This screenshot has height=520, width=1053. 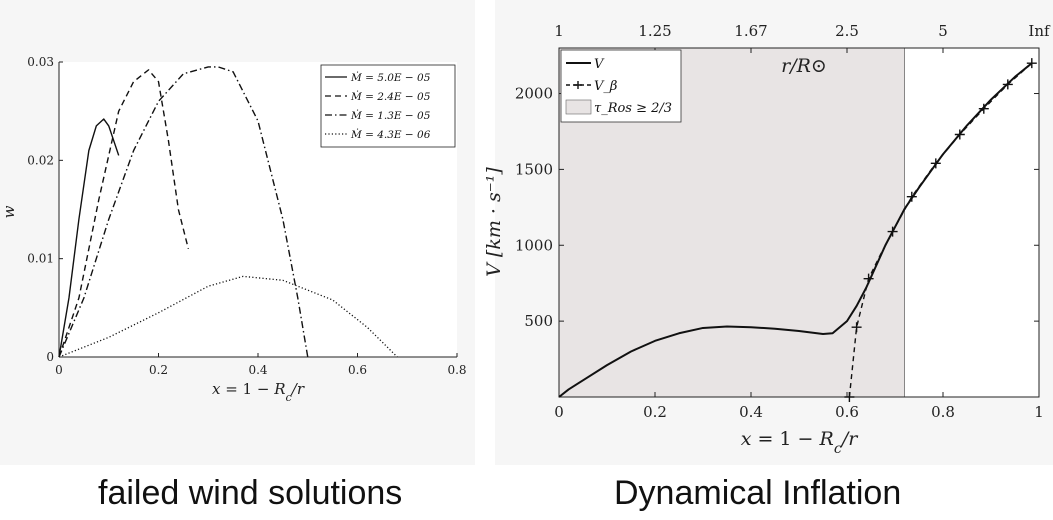 I want to click on legend-vbeta-label: V_β, so click(x=605, y=86).